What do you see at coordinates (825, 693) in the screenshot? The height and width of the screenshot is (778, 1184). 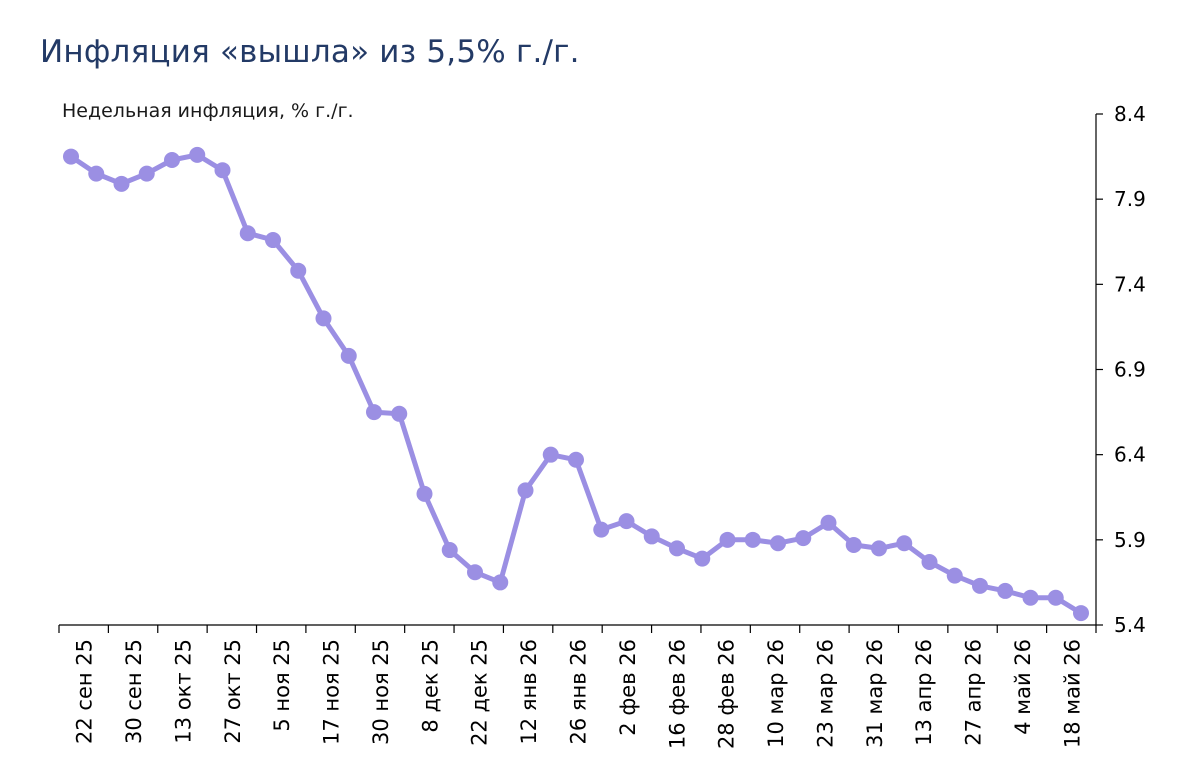 I see `x-tick-label: 23 мар 26` at bounding box center [825, 693].